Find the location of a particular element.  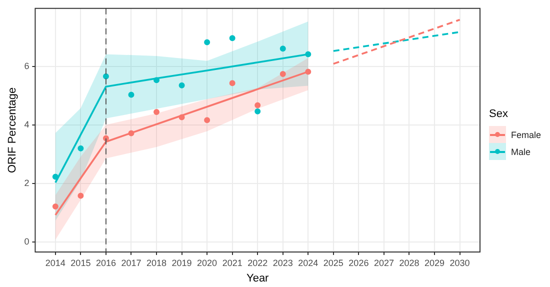

legend-label: Male is located at coordinates (521, 151).